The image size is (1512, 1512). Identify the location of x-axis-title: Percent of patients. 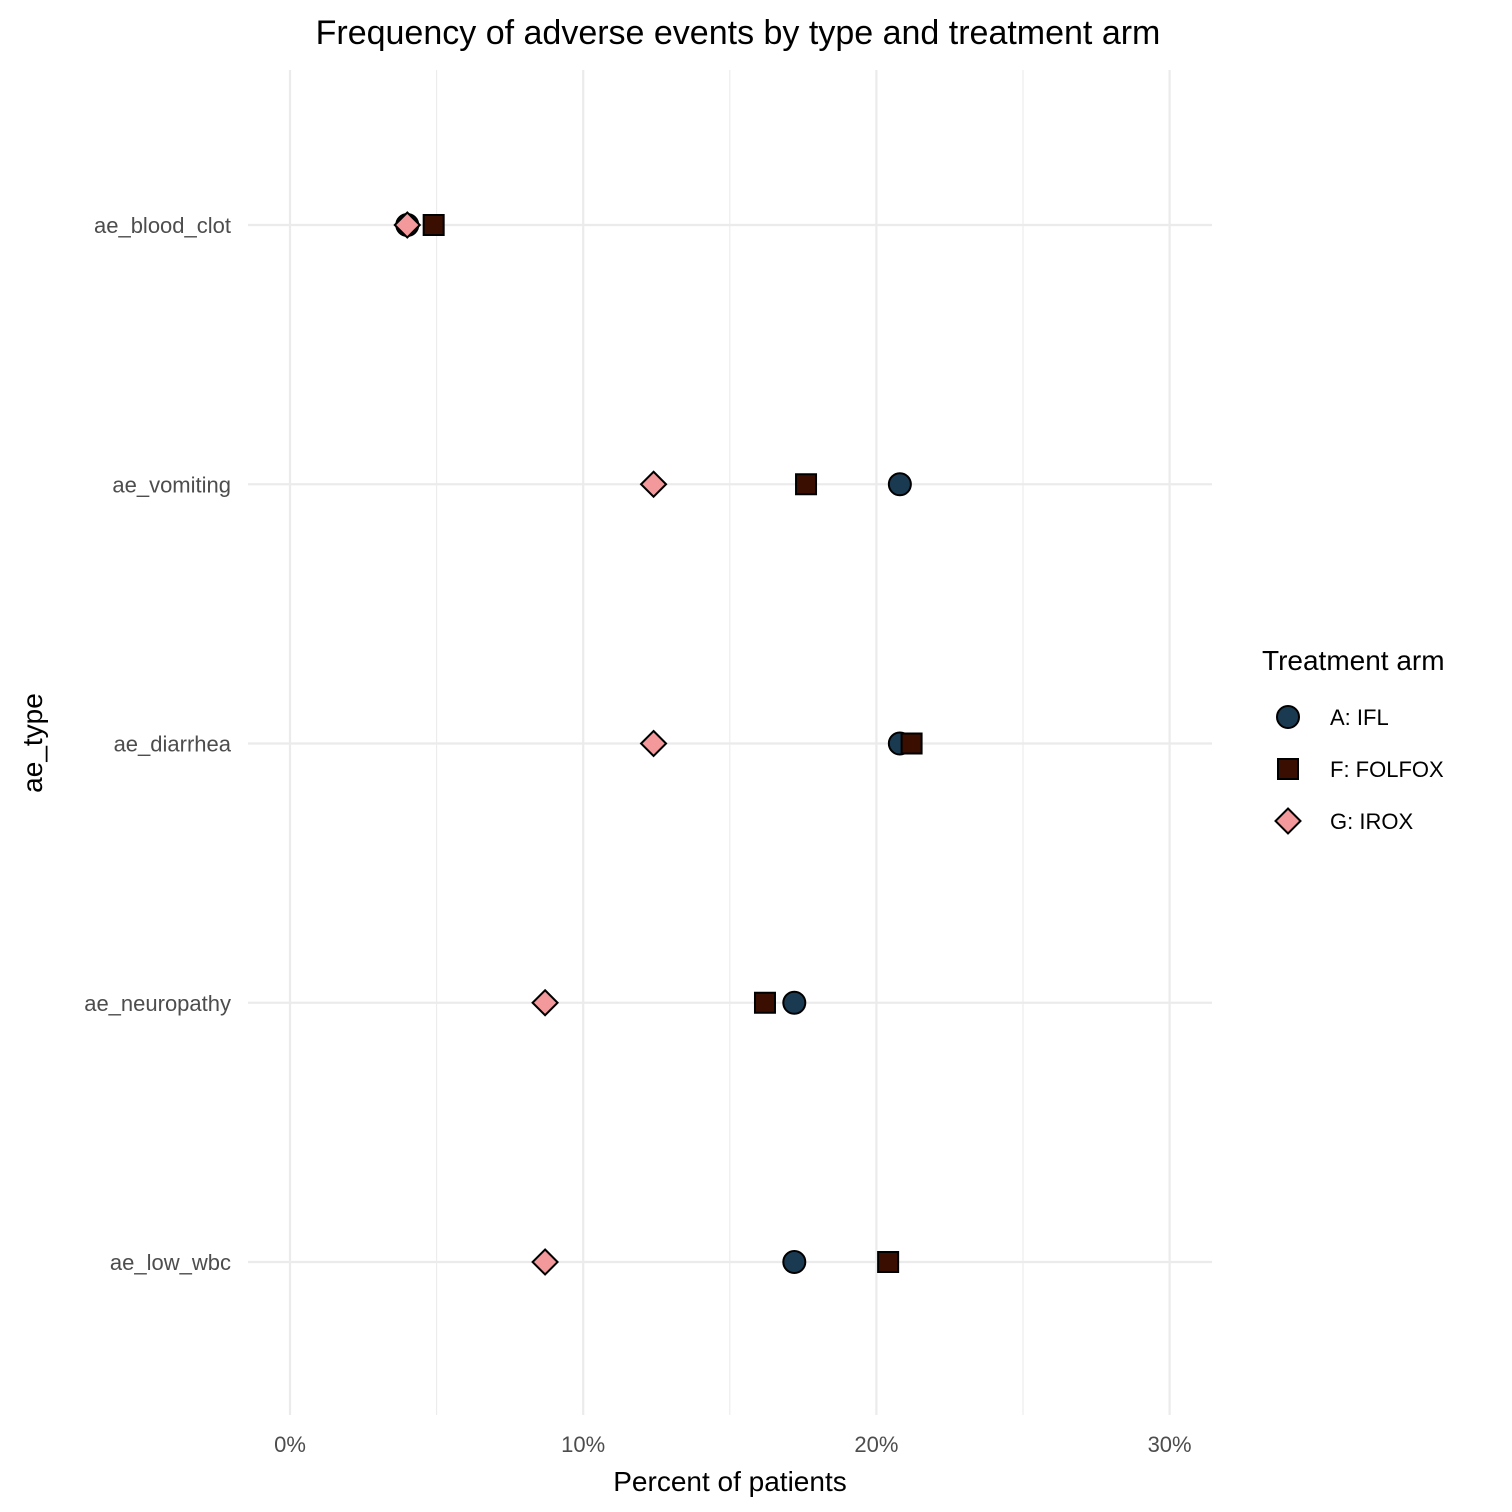
(729, 1481).